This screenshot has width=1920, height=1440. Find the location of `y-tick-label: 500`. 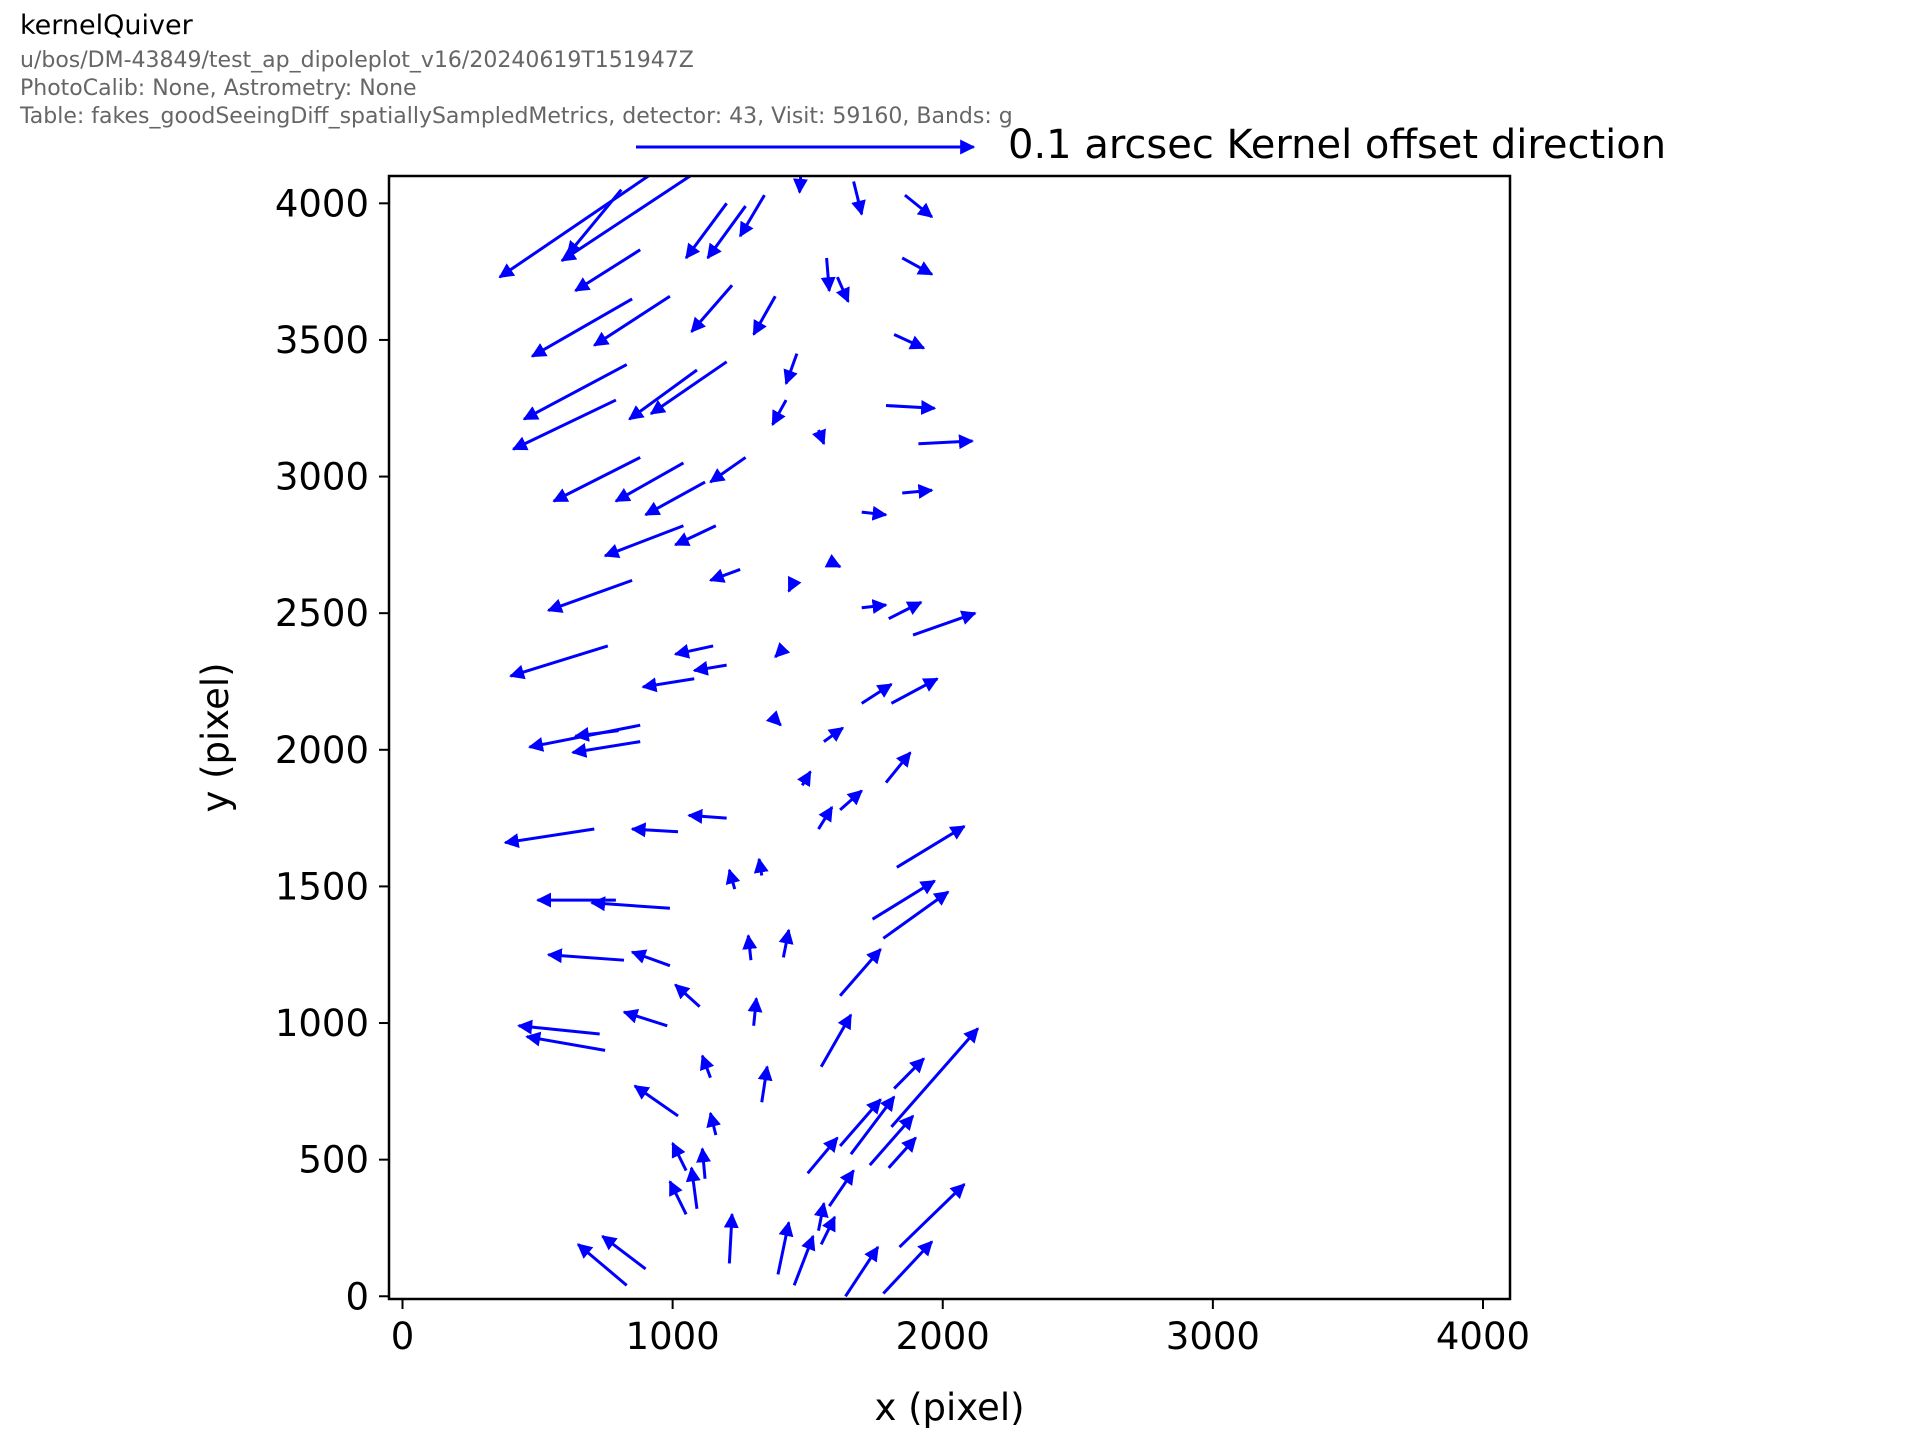

y-tick-label: 500 is located at coordinates (333, 1160).